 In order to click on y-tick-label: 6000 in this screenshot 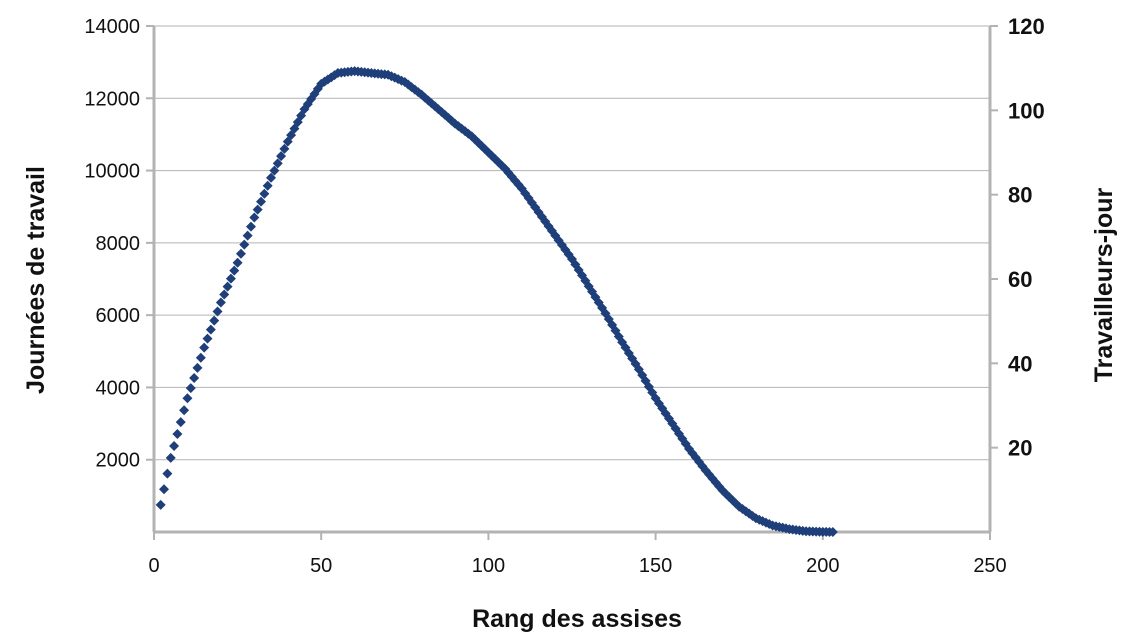, I will do `click(118, 316)`.